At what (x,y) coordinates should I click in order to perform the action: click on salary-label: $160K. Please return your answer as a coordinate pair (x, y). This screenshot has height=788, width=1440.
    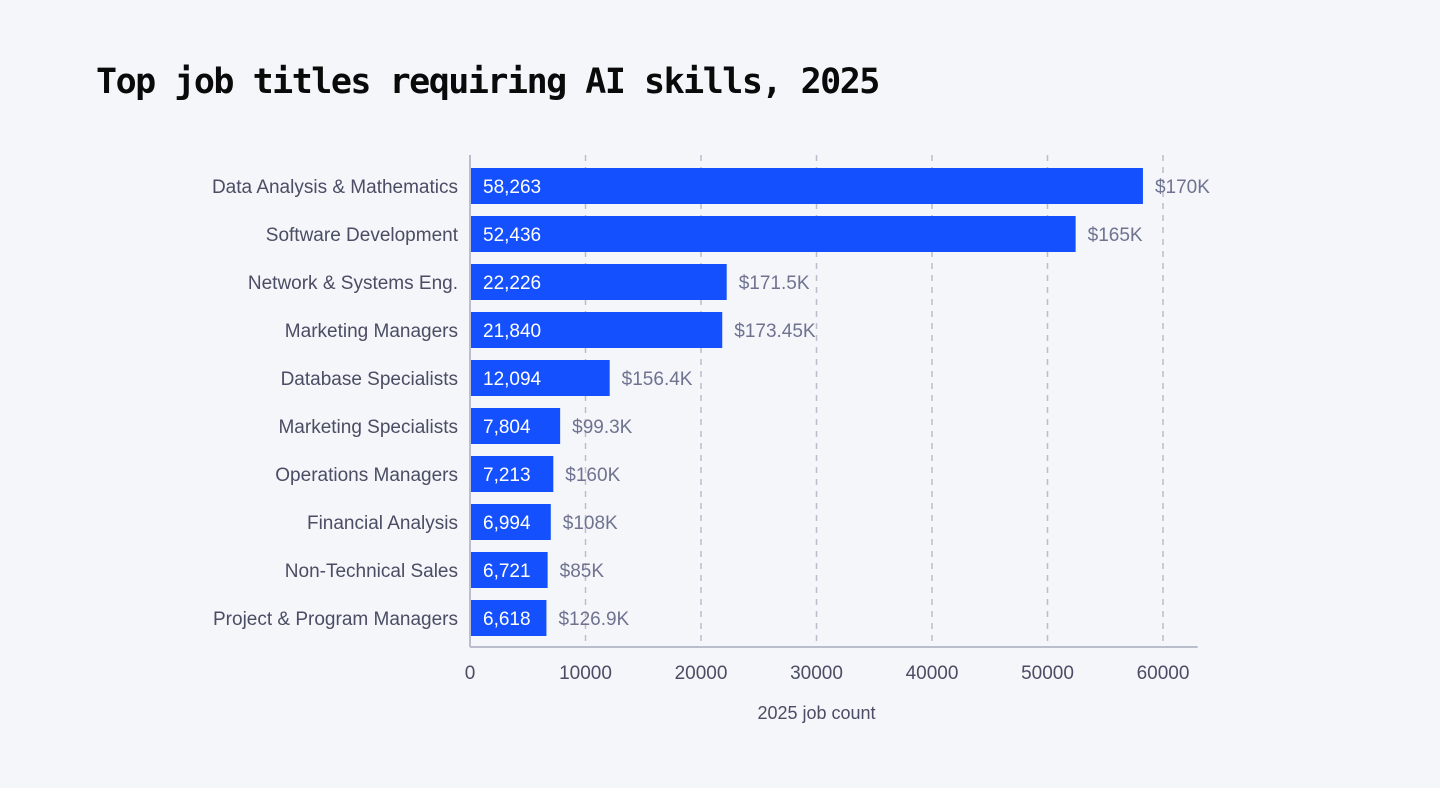
    Looking at the image, I should click on (592, 475).